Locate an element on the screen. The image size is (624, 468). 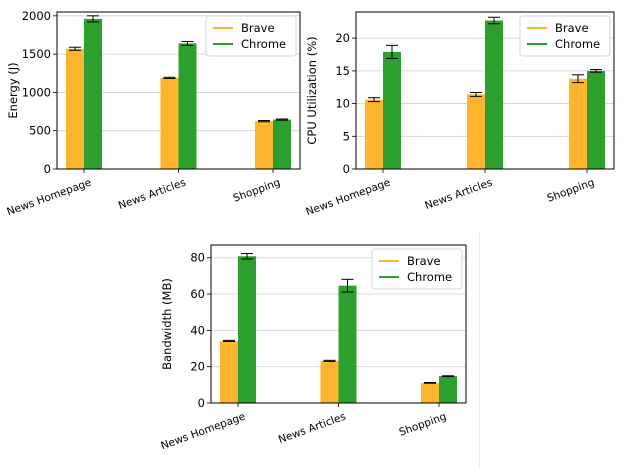
y-tick-label: 2000 is located at coordinates (36, 16).